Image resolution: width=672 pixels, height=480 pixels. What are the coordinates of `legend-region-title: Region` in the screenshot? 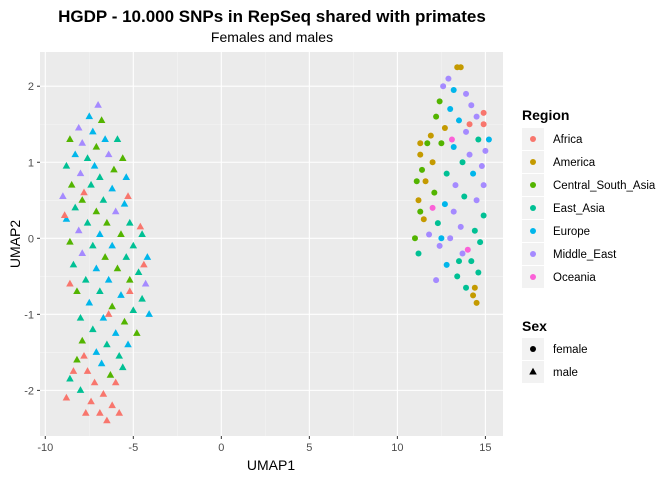 It's located at (545, 115).